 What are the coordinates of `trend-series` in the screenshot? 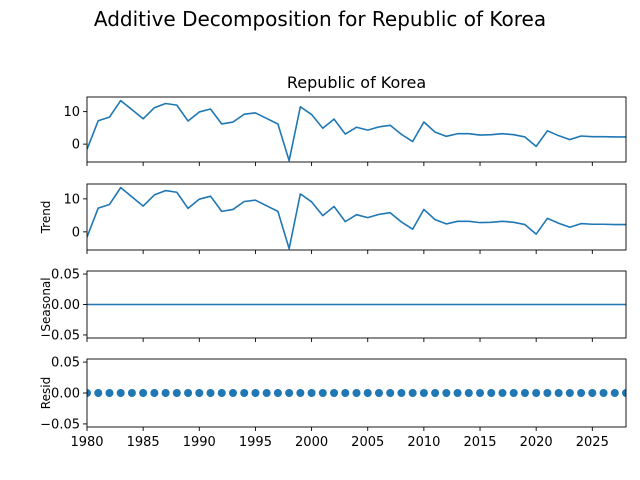 It's located at (356, 218).